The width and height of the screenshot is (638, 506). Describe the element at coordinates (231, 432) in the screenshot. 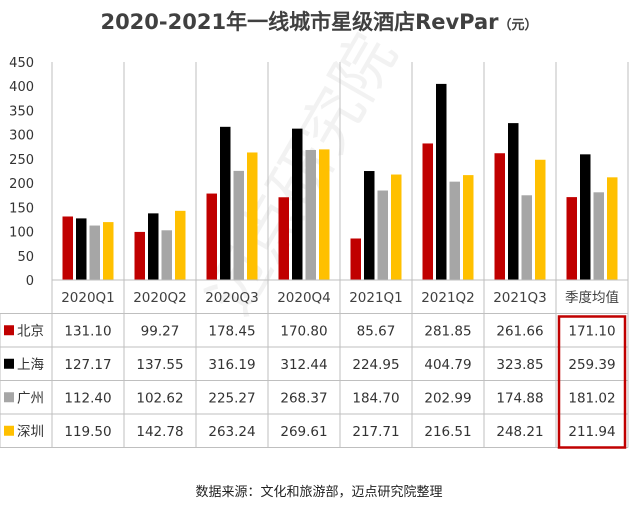

I see `data-label: 263.24` at that location.